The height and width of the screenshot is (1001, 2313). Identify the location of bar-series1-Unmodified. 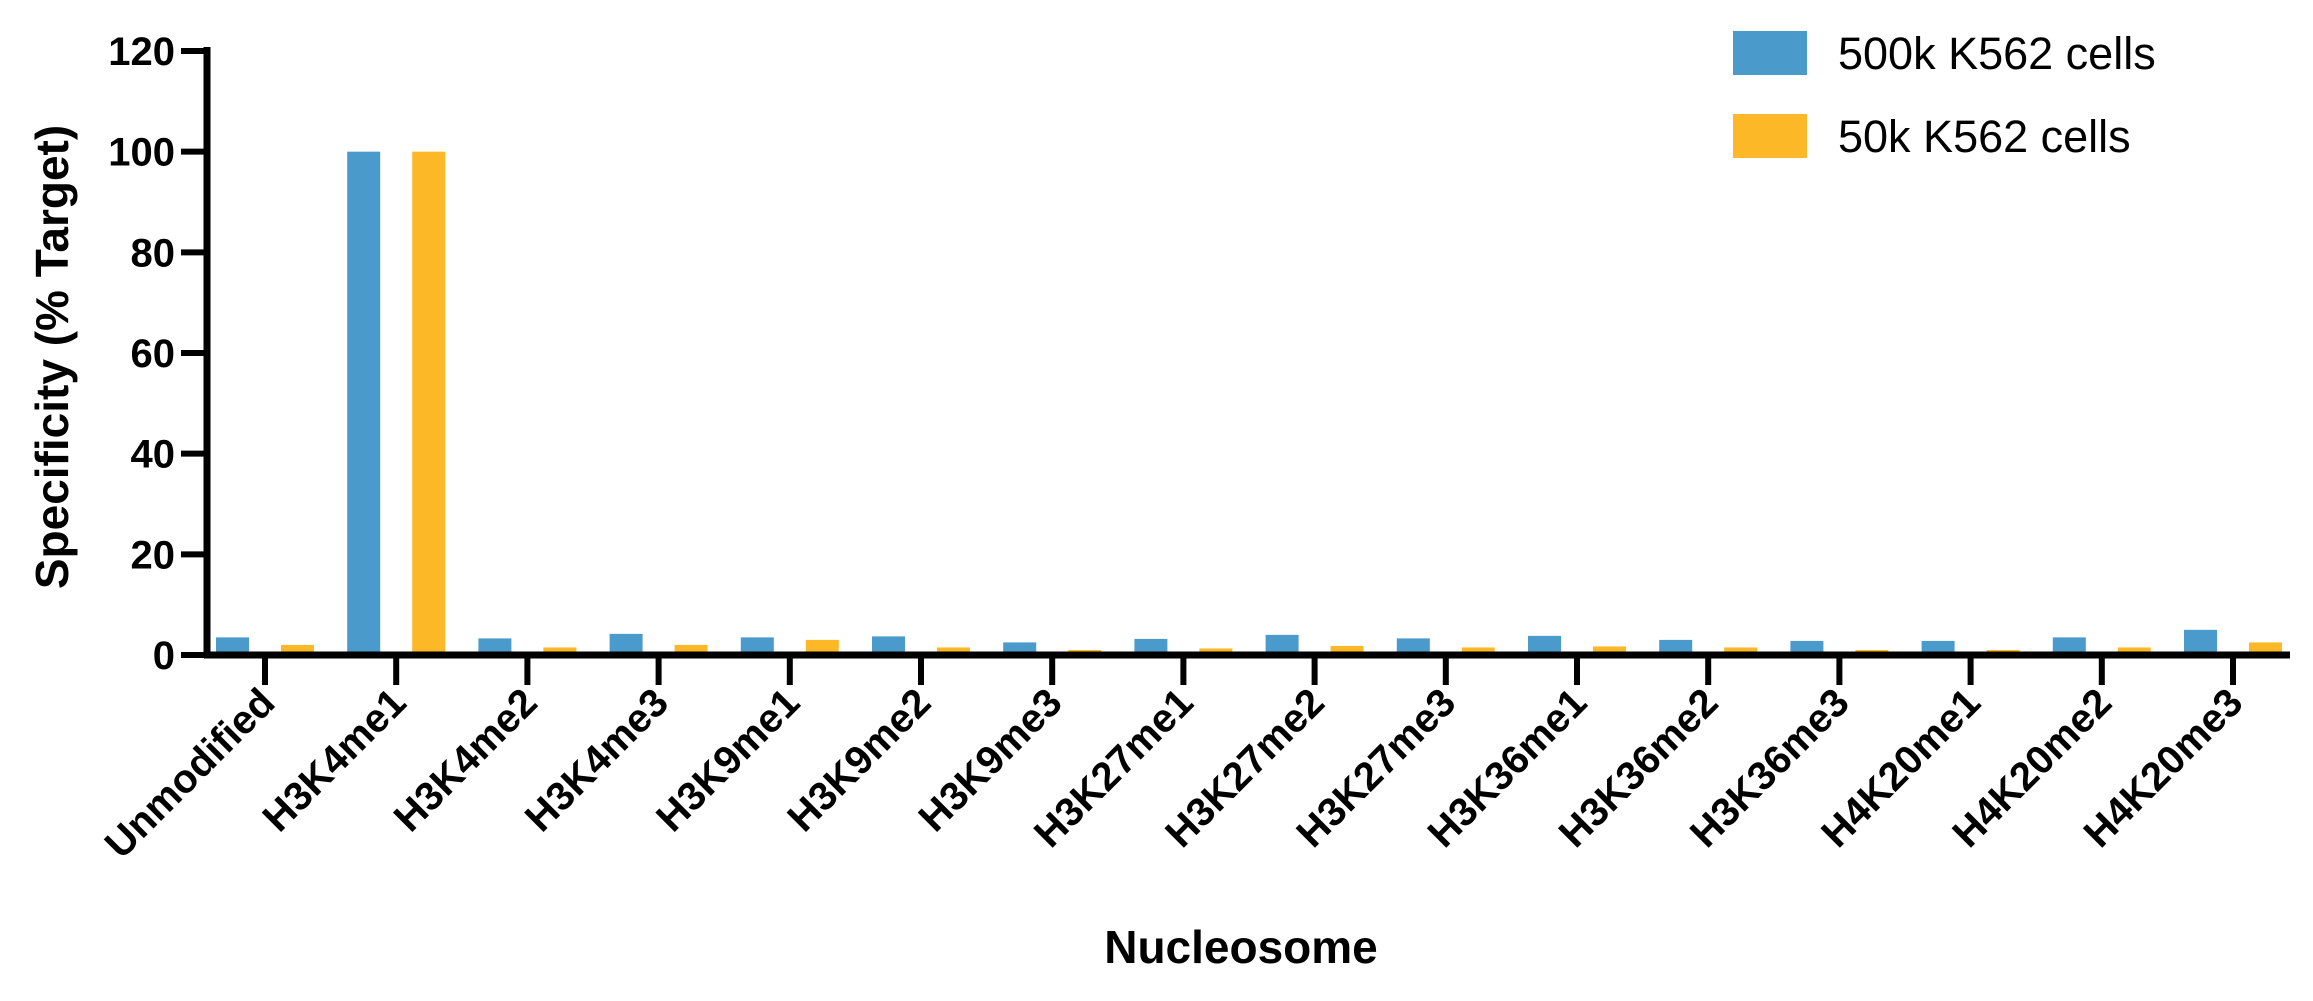
(232, 646).